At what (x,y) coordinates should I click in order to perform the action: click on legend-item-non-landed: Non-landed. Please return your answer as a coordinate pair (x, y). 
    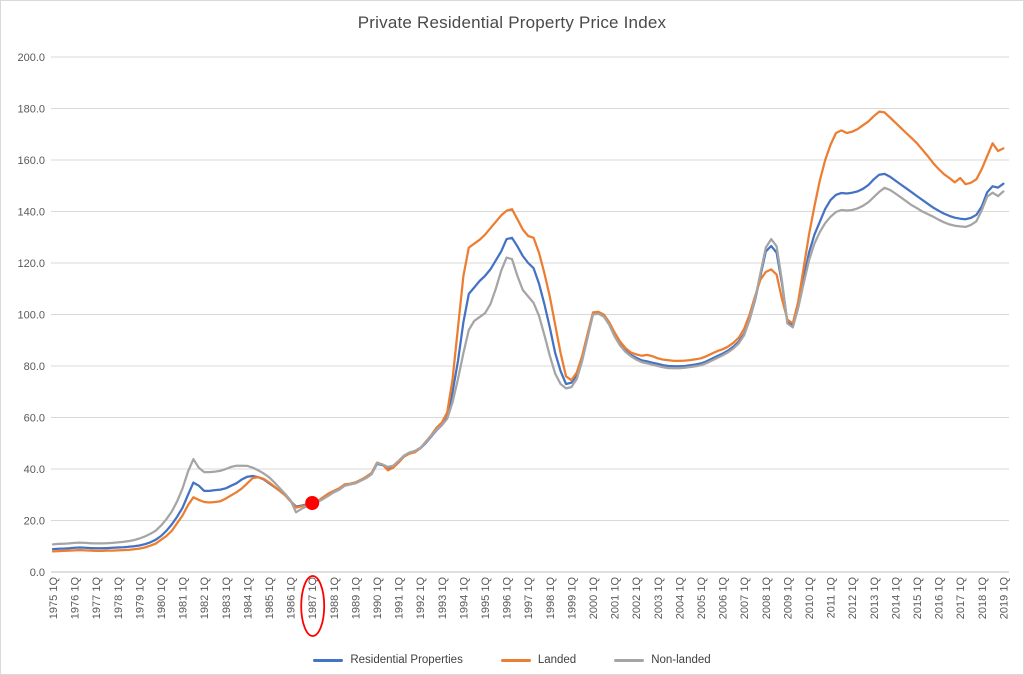
    Looking at the image, I should click on (662, 660).